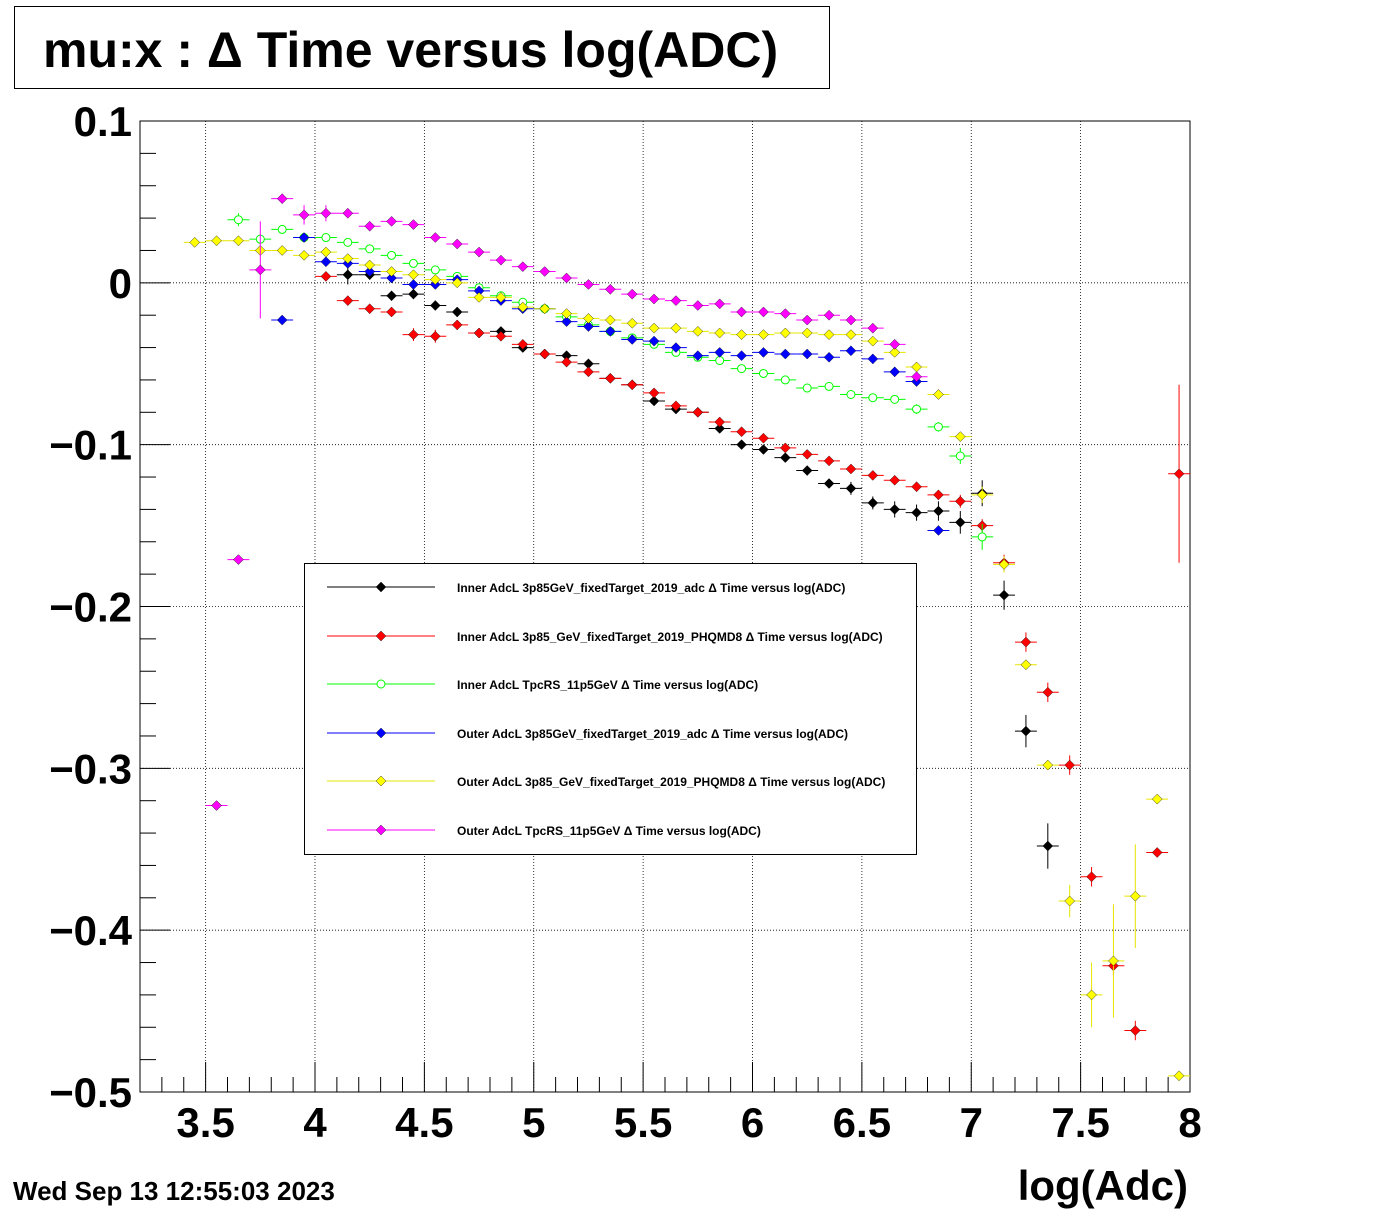 The image size is (1400, 1214). What do you see at coordinates (174, 1191) in the screenshot?
I see `timestamp: Wed Sep 13 12:55:03 2023` at bounding box center [174, 1191].